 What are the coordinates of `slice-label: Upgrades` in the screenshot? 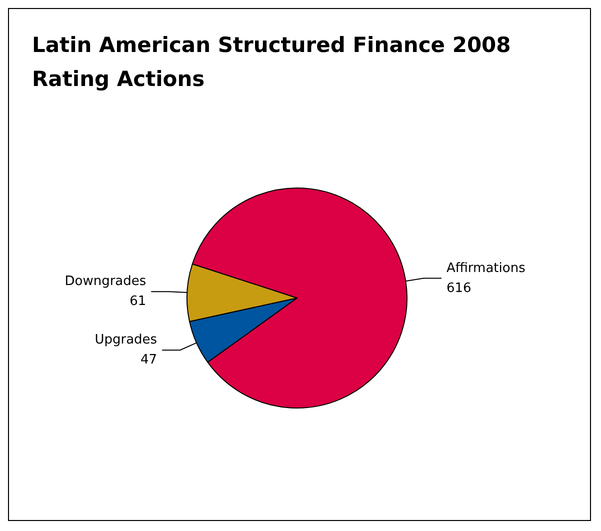 It's located at (126, 340).